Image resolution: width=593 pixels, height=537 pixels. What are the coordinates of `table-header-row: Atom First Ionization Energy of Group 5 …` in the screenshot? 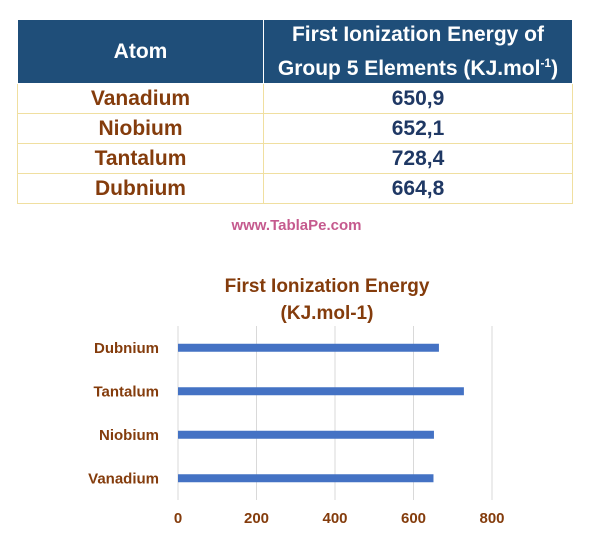 It's located at (295, 51).